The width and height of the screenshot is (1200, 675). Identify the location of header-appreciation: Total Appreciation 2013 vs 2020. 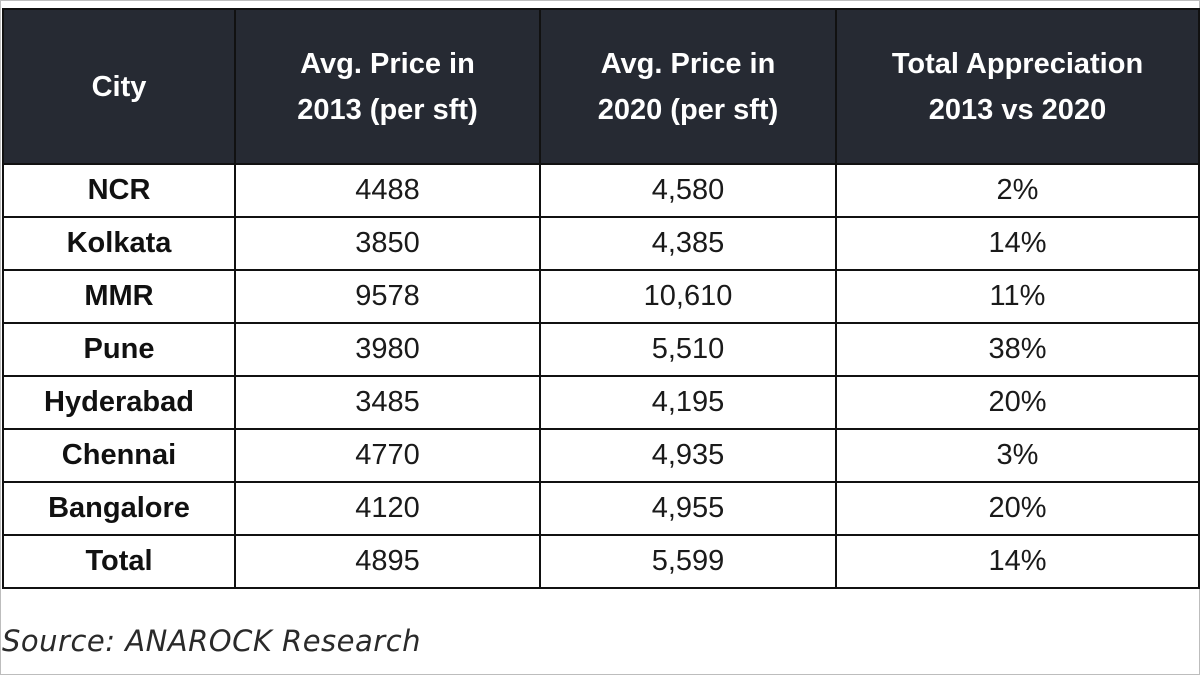
(1017, 86).